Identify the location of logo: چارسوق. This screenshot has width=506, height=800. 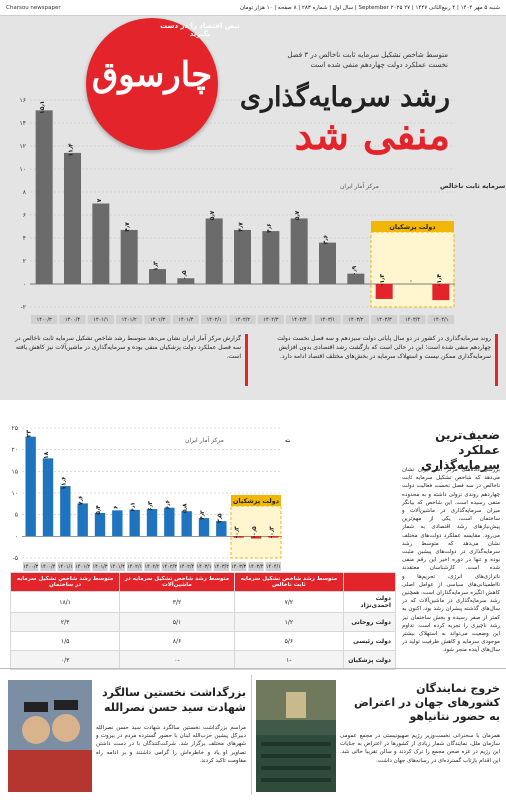
(152, 75).